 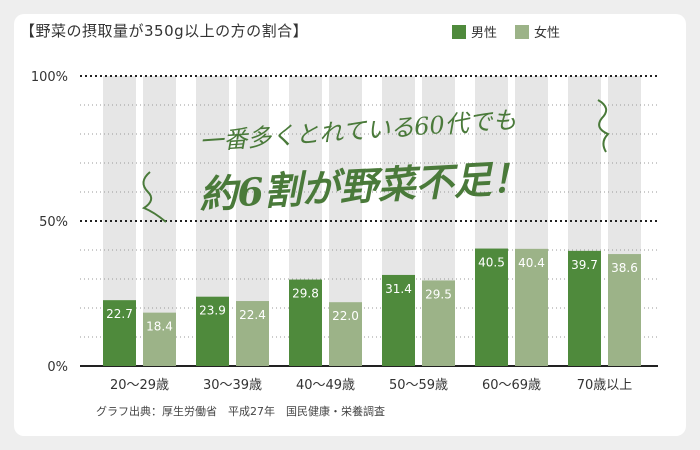 I want to click on x-tick-label: 70歳以上, so click(x=605, y=385).